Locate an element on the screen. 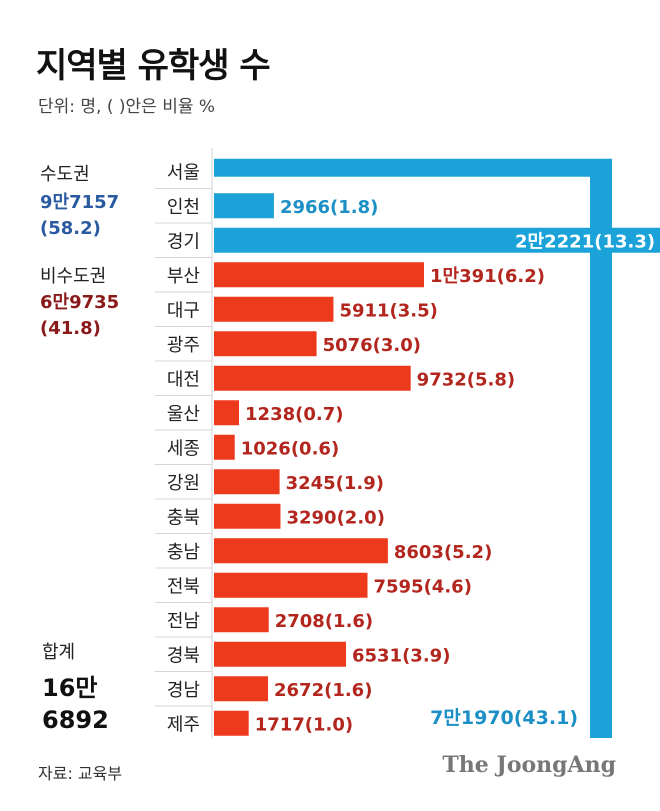 The width and height of the screenshot is (660, 811). region-label-3: 부산 is located at coordinates (183, 276).